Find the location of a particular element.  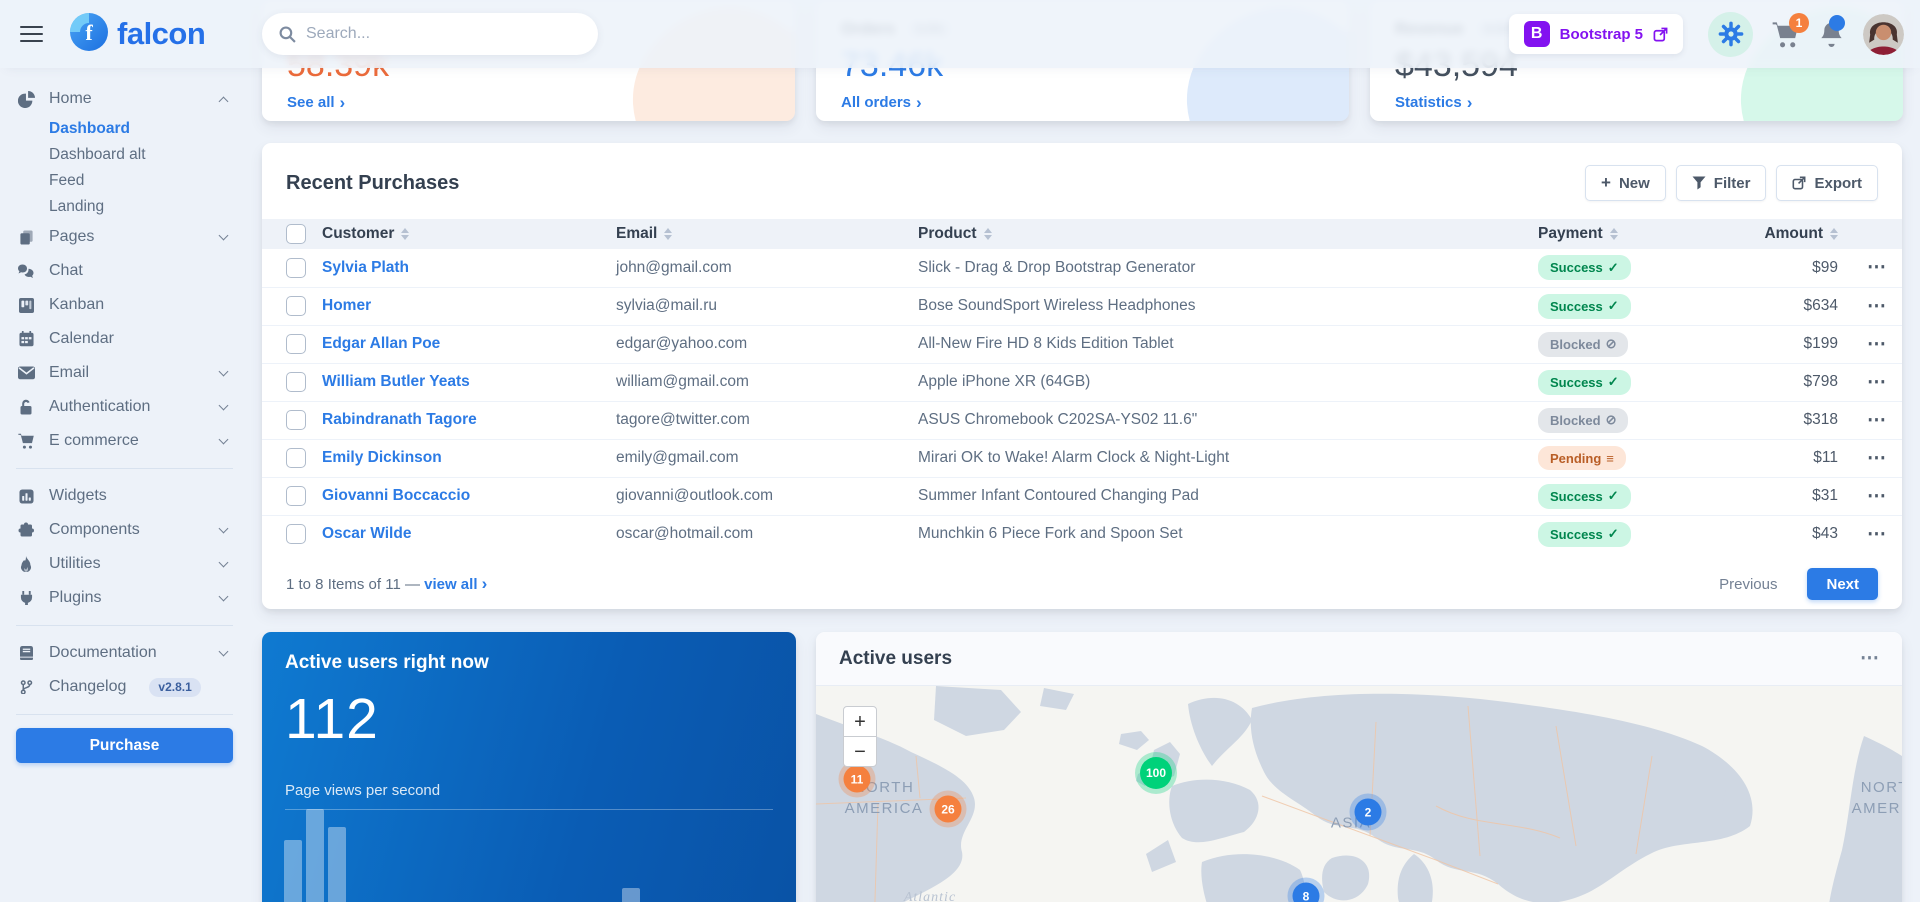

sidebar-item-calendar: Calendar is located at coordinates (124, 339).